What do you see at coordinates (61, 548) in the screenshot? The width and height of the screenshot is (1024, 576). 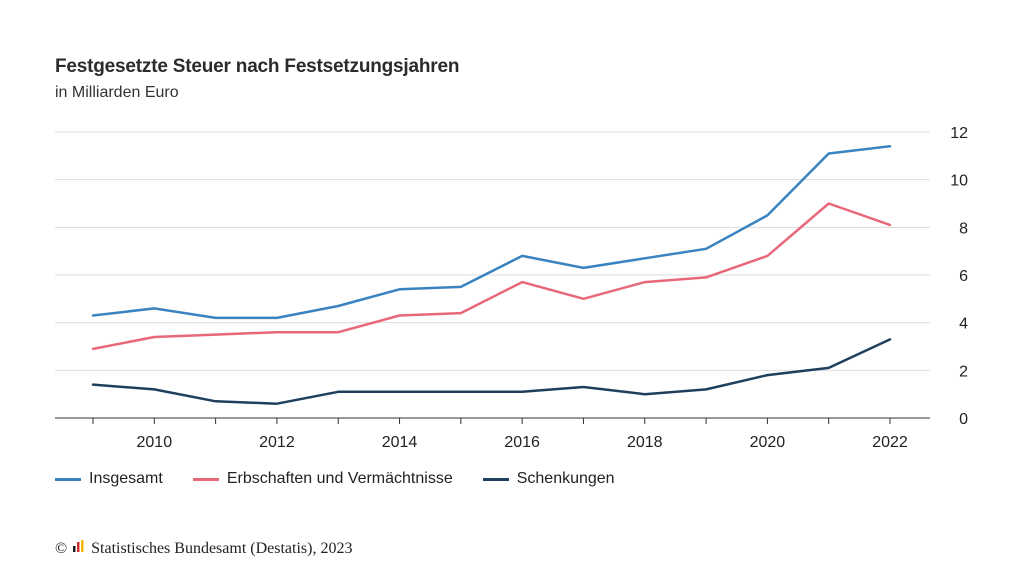 I see `copyright-symbol: ©` at bounding box center [61, 548].